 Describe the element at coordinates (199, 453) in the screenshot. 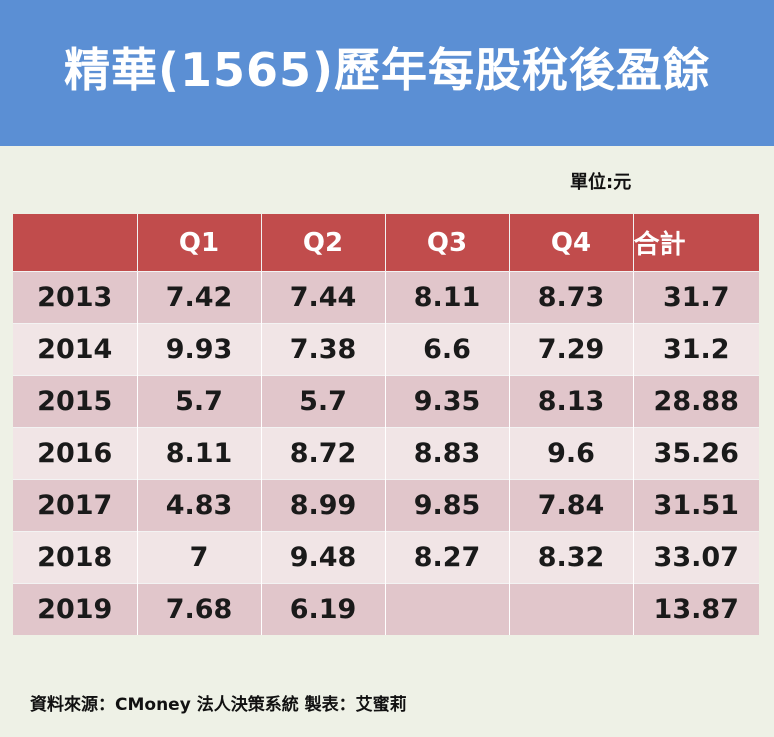

I see `q1-cell: 8.11` at that location.